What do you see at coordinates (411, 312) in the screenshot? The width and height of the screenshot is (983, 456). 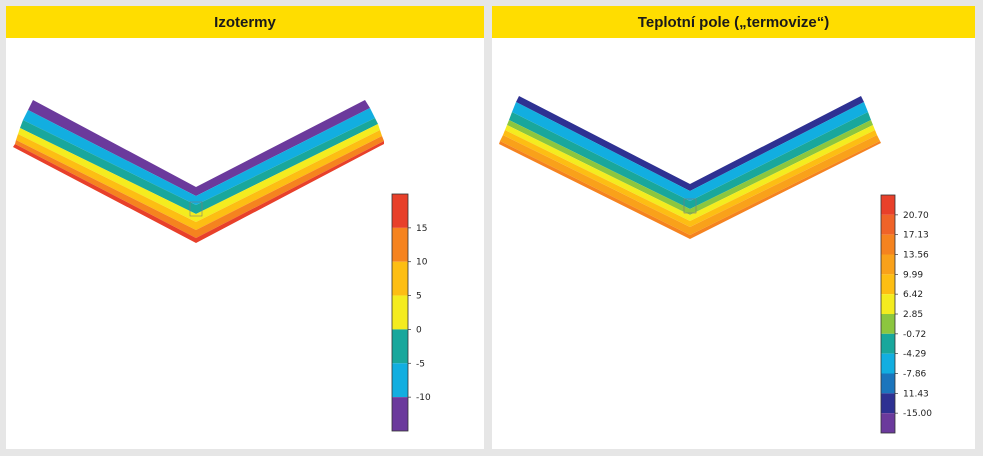 I see `isotherms-legend: 15 10 5 0 -5 -10` at bounding box center [411, 312].